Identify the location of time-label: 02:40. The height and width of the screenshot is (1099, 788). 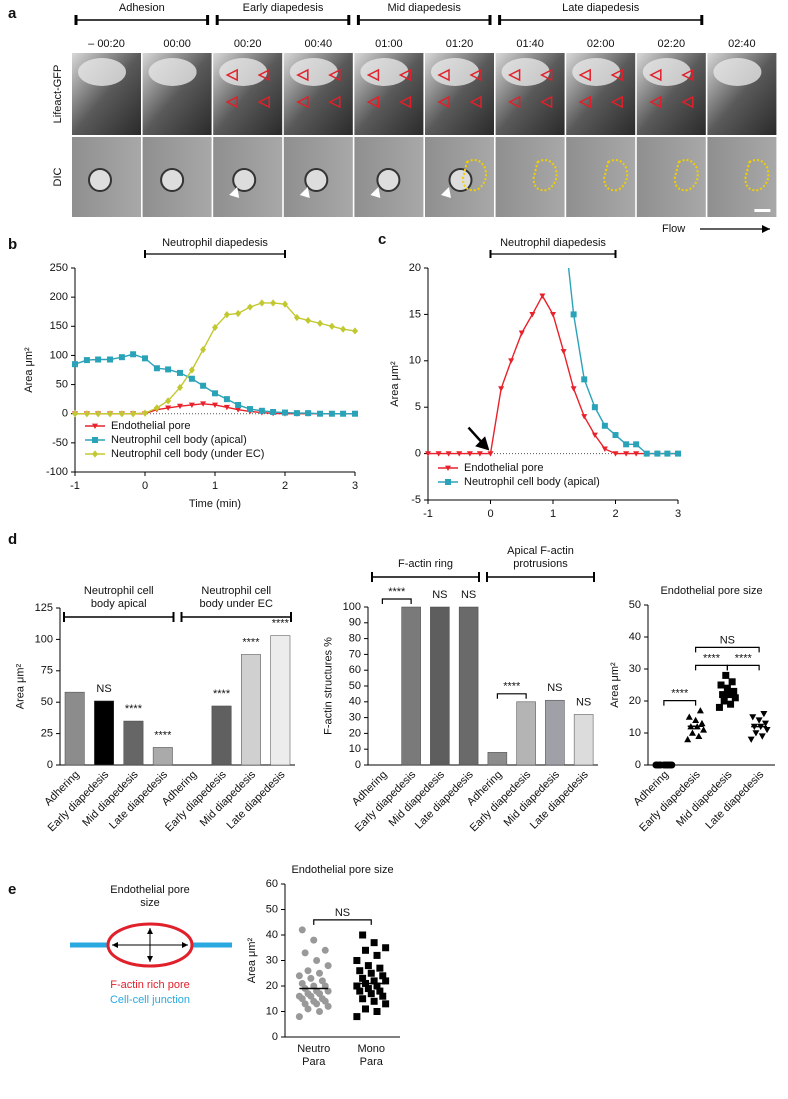
(742, 44).